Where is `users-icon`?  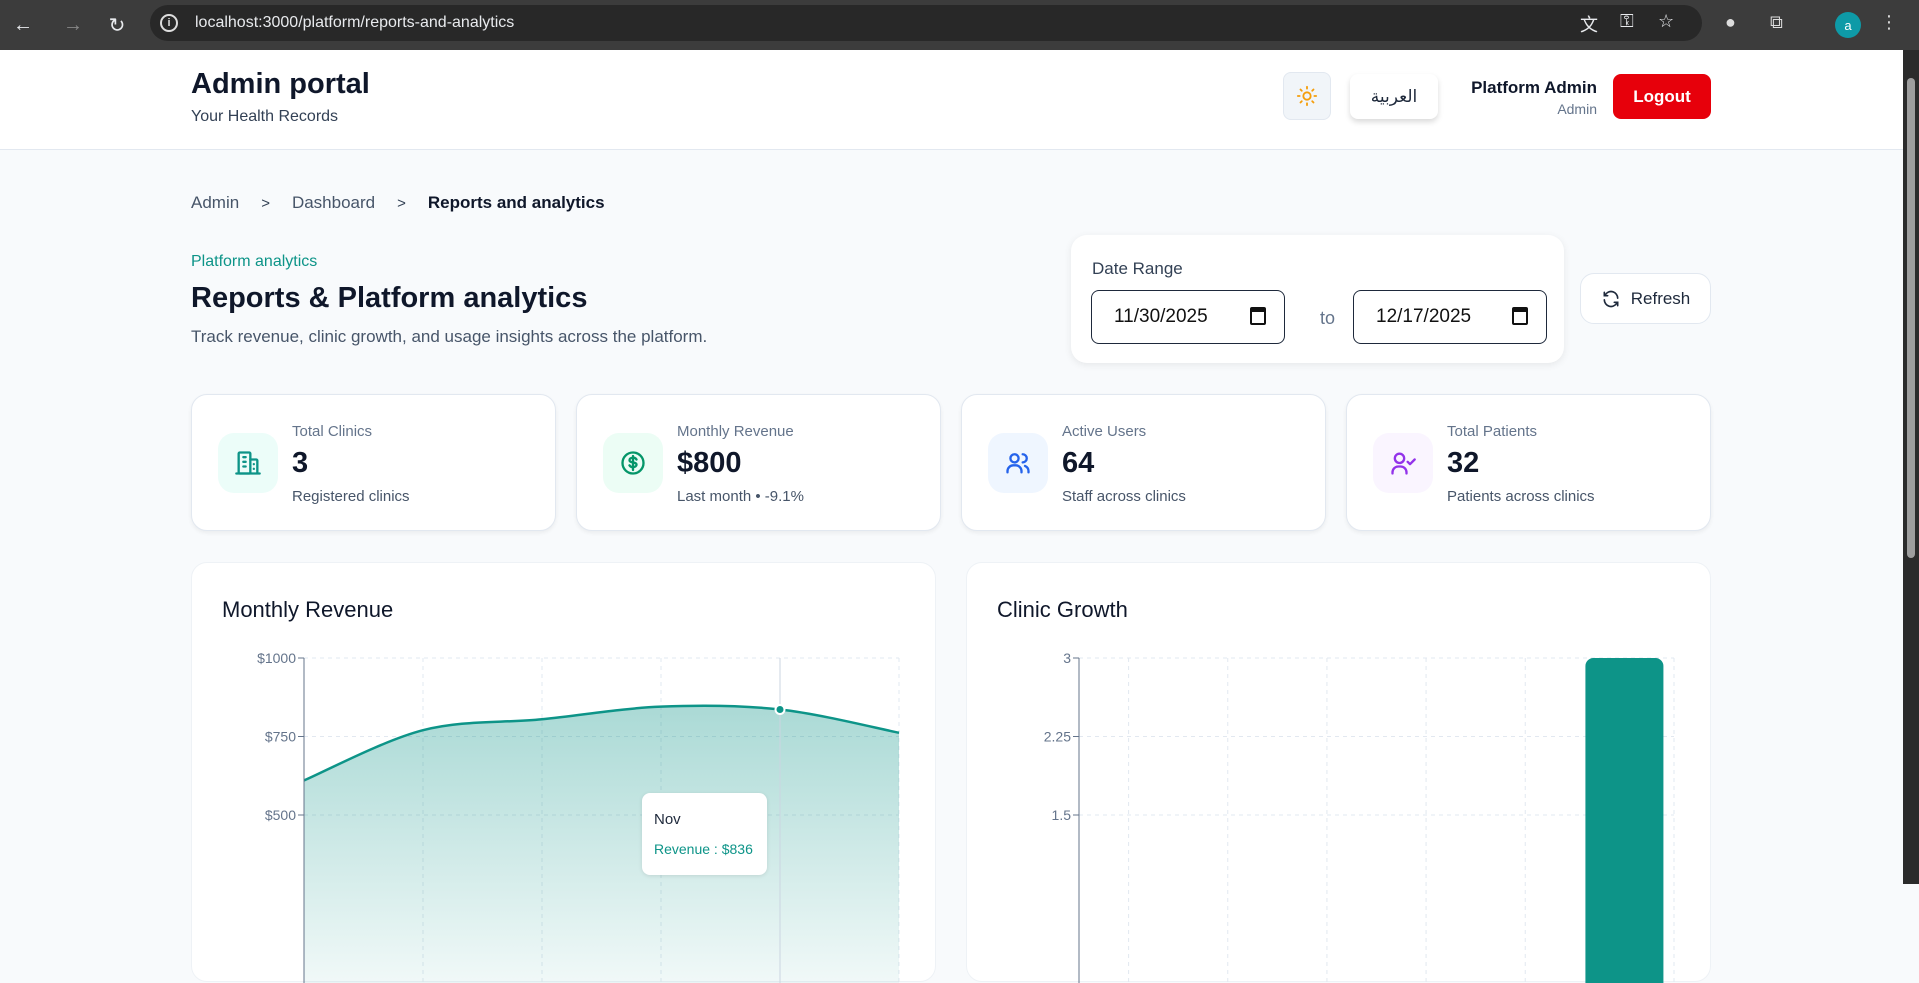 users-icon is located at coordinates (1018, 463).